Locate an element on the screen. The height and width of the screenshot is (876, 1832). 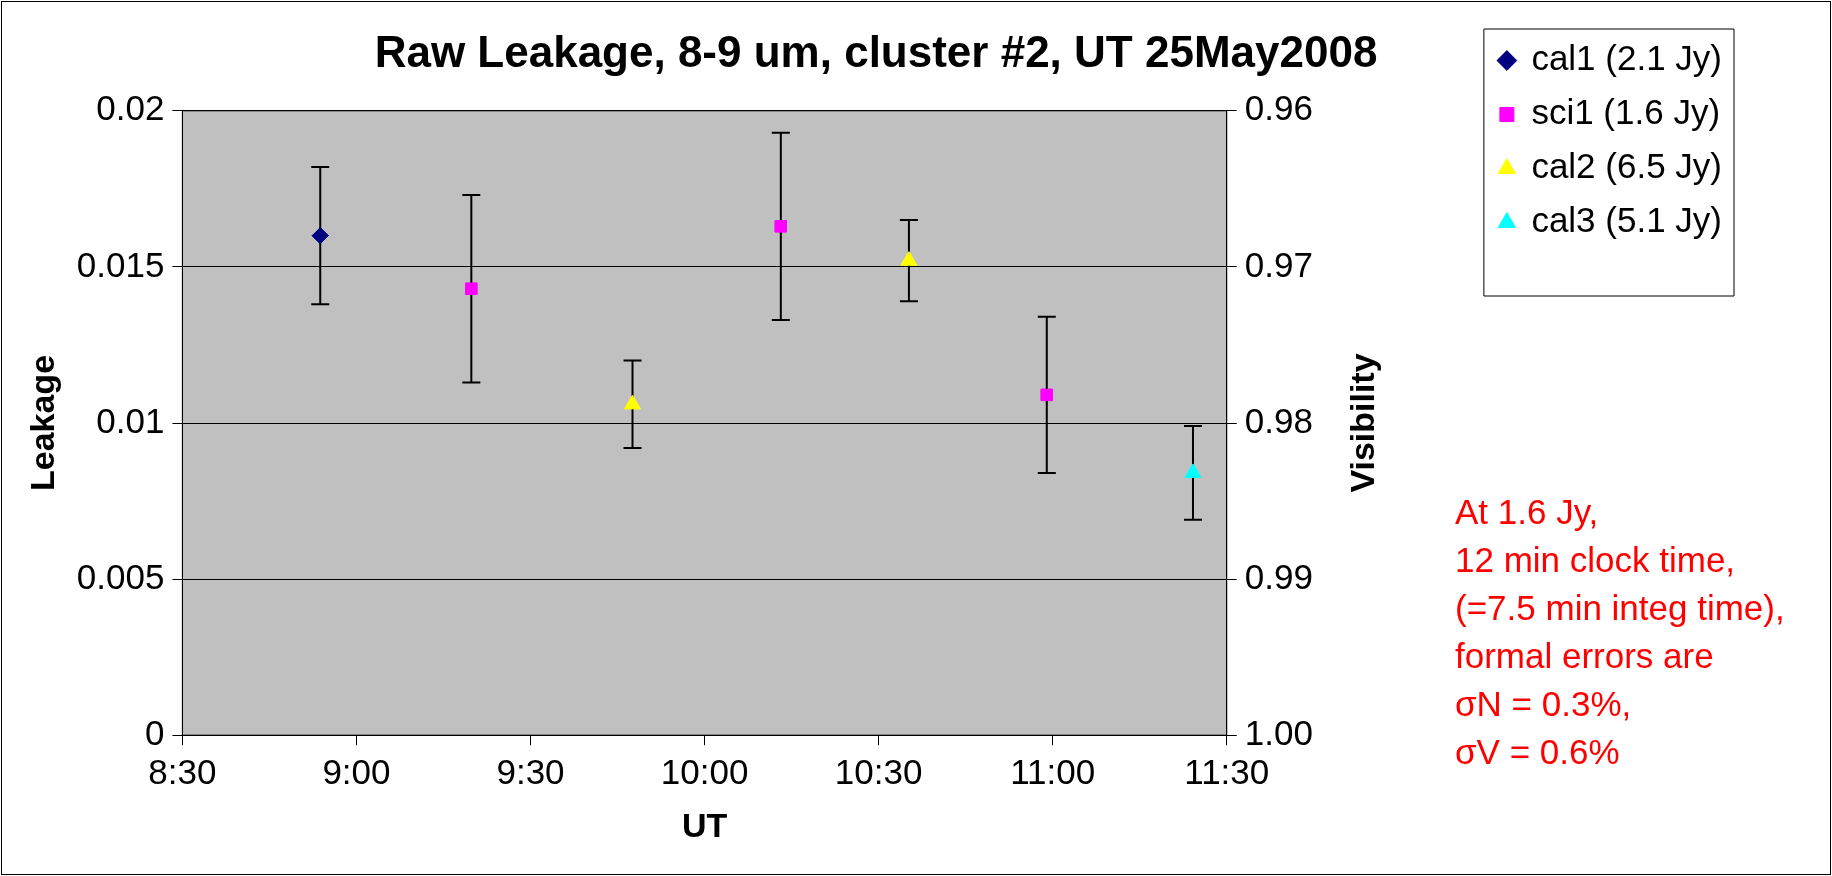
x-tick-label: 10:30 is located at coordinates (878, 771).